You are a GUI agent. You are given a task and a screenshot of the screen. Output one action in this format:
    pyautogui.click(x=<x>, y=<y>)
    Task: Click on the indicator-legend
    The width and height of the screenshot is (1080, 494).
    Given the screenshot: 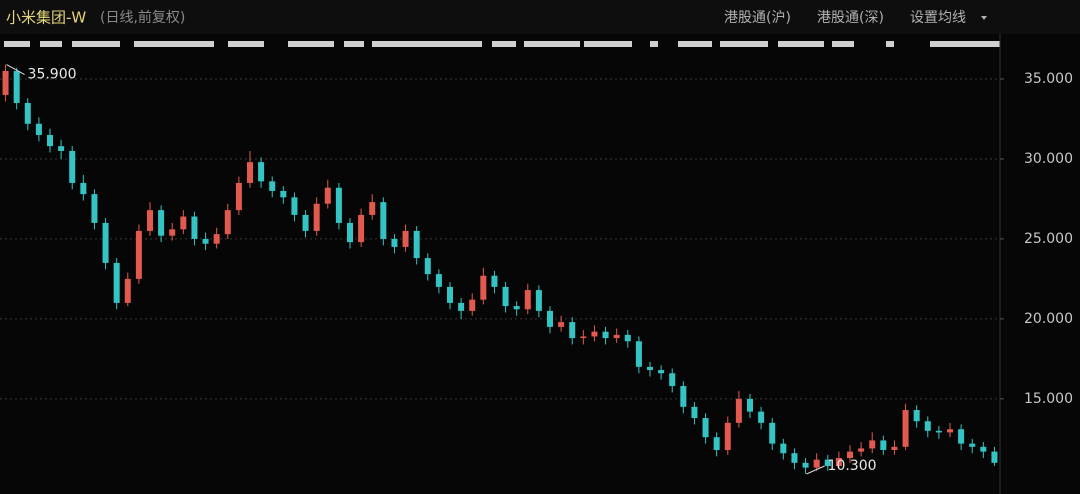 What is the action you would take?
    pyautogui.click(x=502, y=44)
    